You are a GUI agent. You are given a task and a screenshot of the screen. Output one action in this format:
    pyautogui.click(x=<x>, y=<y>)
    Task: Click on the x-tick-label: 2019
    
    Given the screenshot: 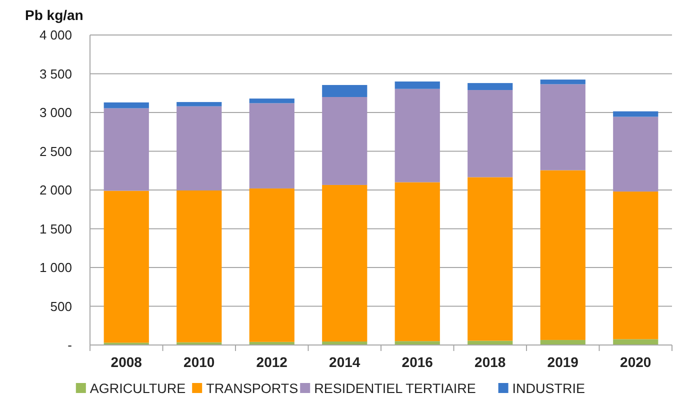 What is the action you would take?
    pyautogui.click(x=563, y=362)
    